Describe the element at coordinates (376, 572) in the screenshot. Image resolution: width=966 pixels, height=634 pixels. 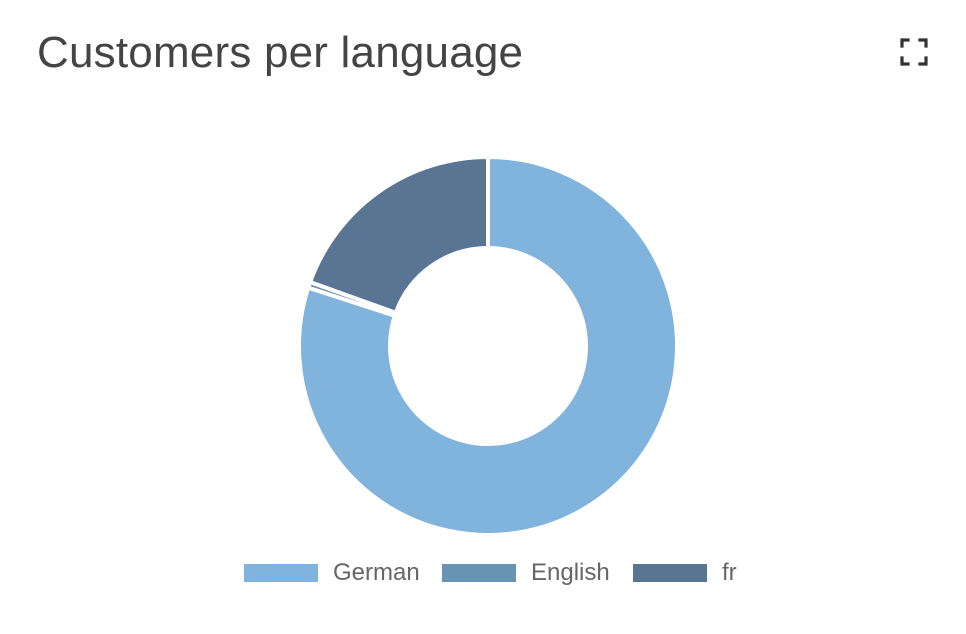
I see `legend-label-german: German` at that location.